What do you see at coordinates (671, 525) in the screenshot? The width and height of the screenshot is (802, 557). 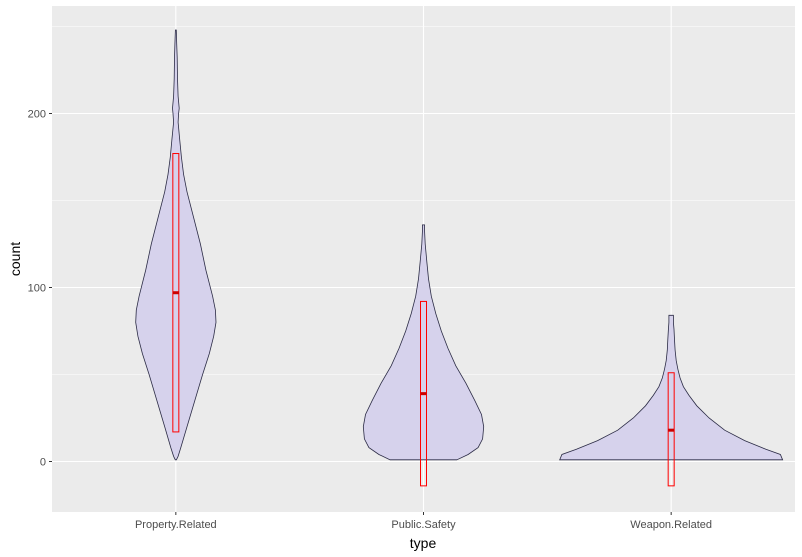 I see `x-tick-label: Weapon.Related` at bounding box center [671, 525].